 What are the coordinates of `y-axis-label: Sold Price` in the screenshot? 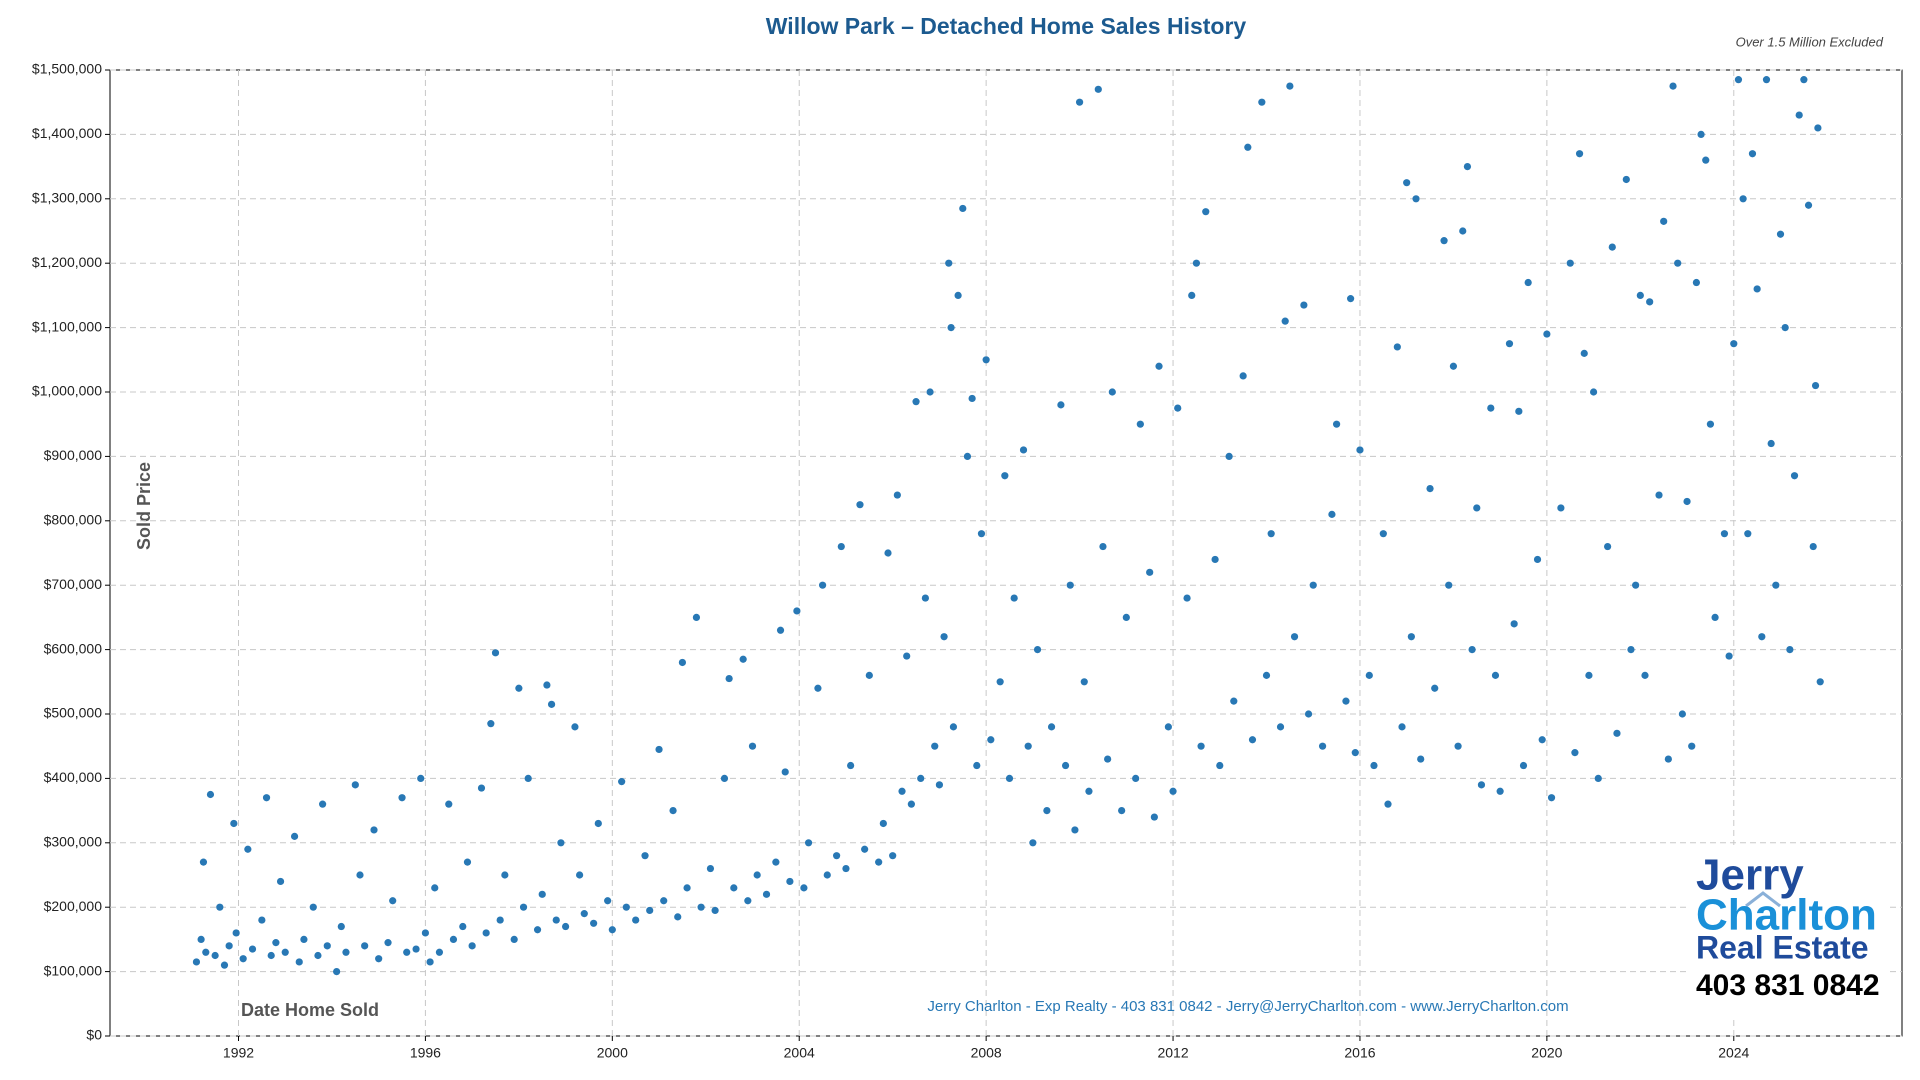 It's located at (144, 506).